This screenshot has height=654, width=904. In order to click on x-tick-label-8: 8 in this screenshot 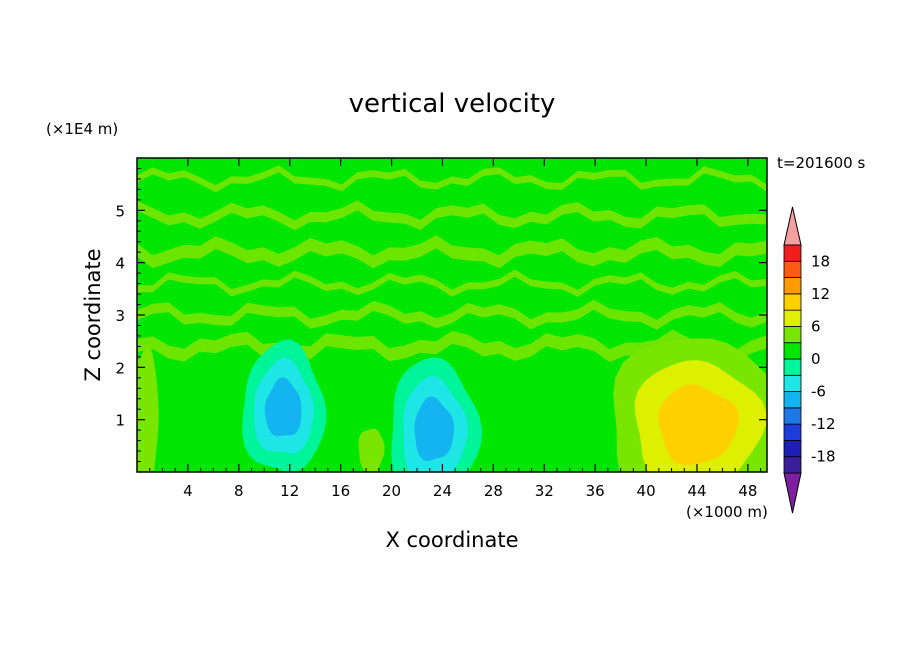, I will do `click(239, 491)`.